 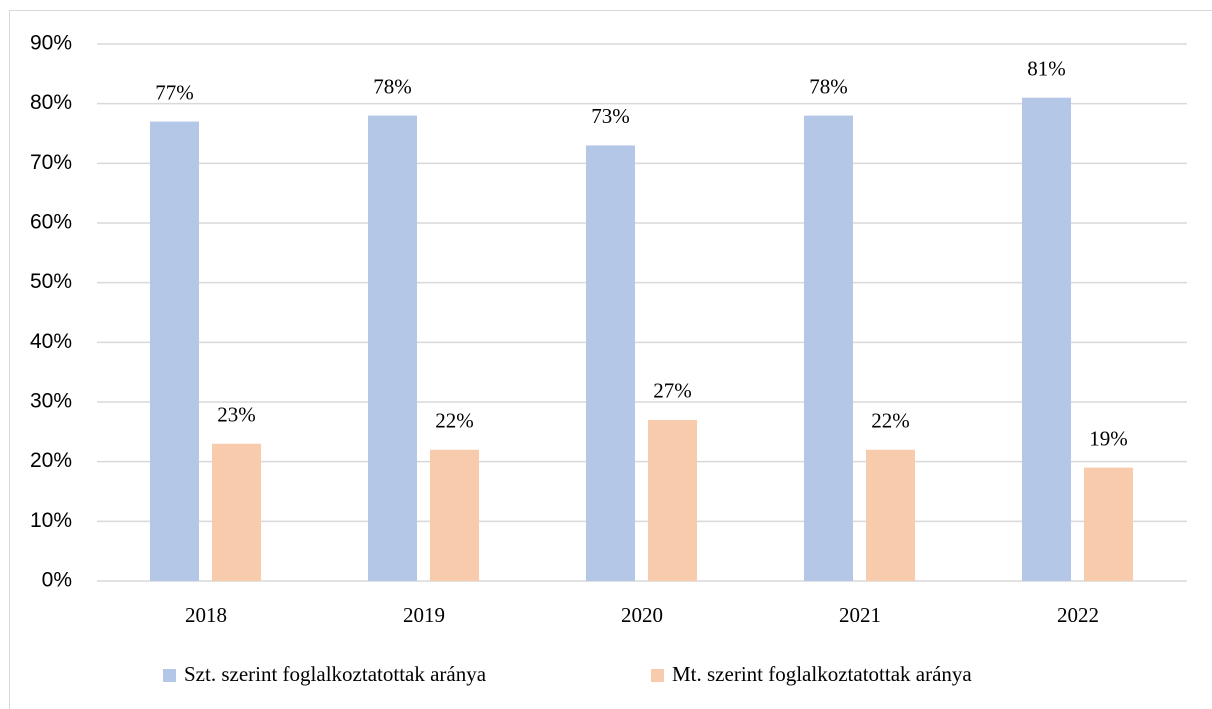 I want to click on y-tick-label: 40%, so click(x=51, y=341).